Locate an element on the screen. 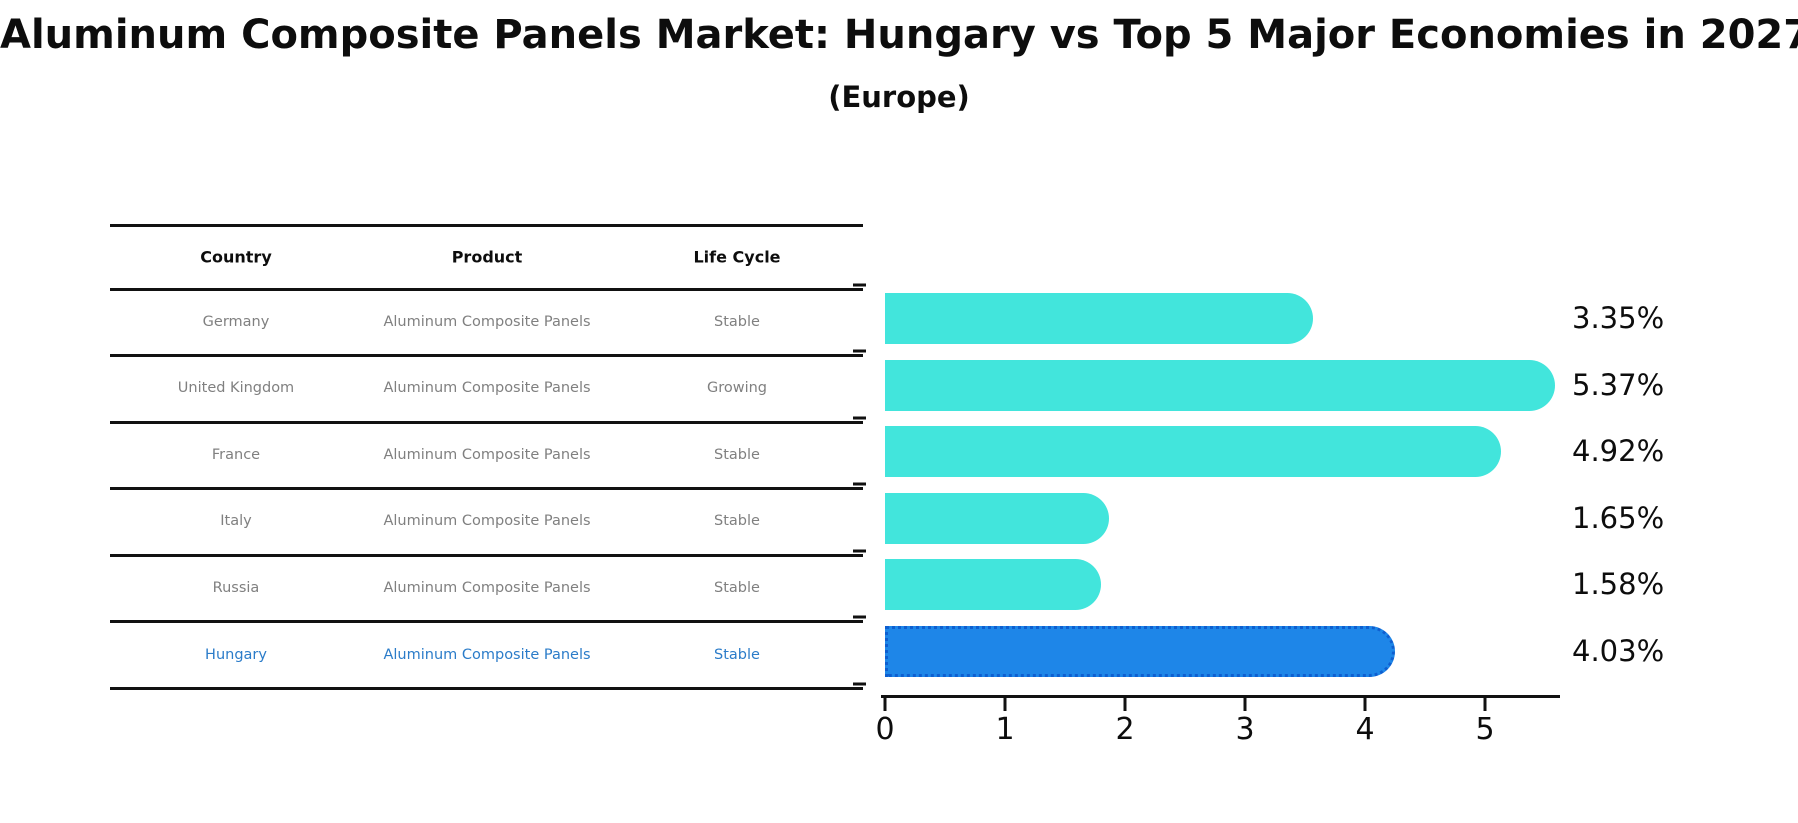 The width and height of the screenshot is (1798, 823). bar-germany is located at coordinates (1099, 318).